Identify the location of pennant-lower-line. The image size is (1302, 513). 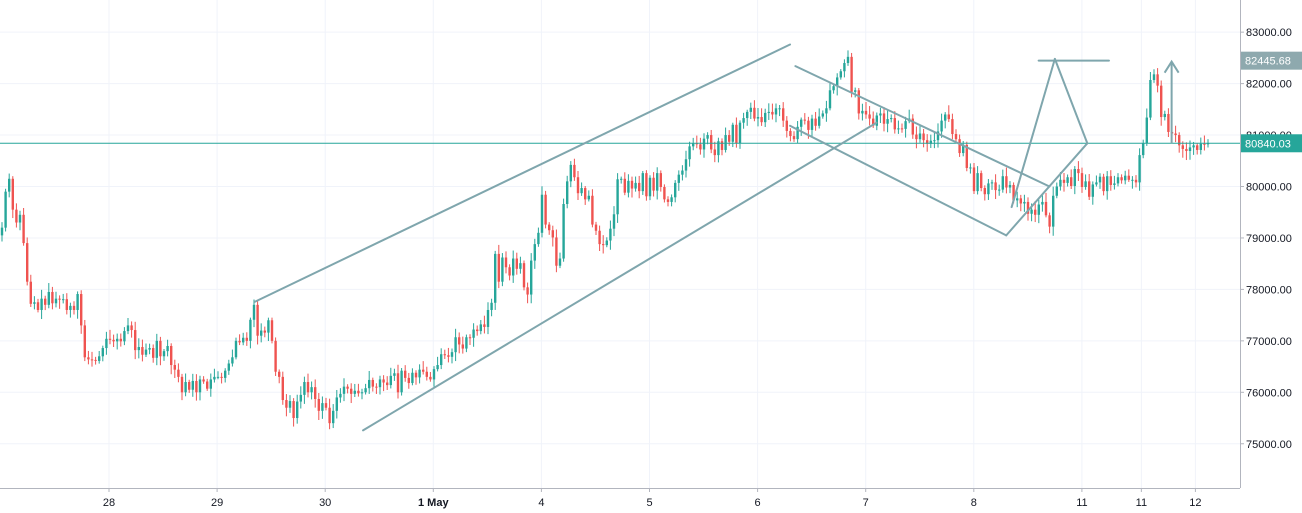
(1047, 189).